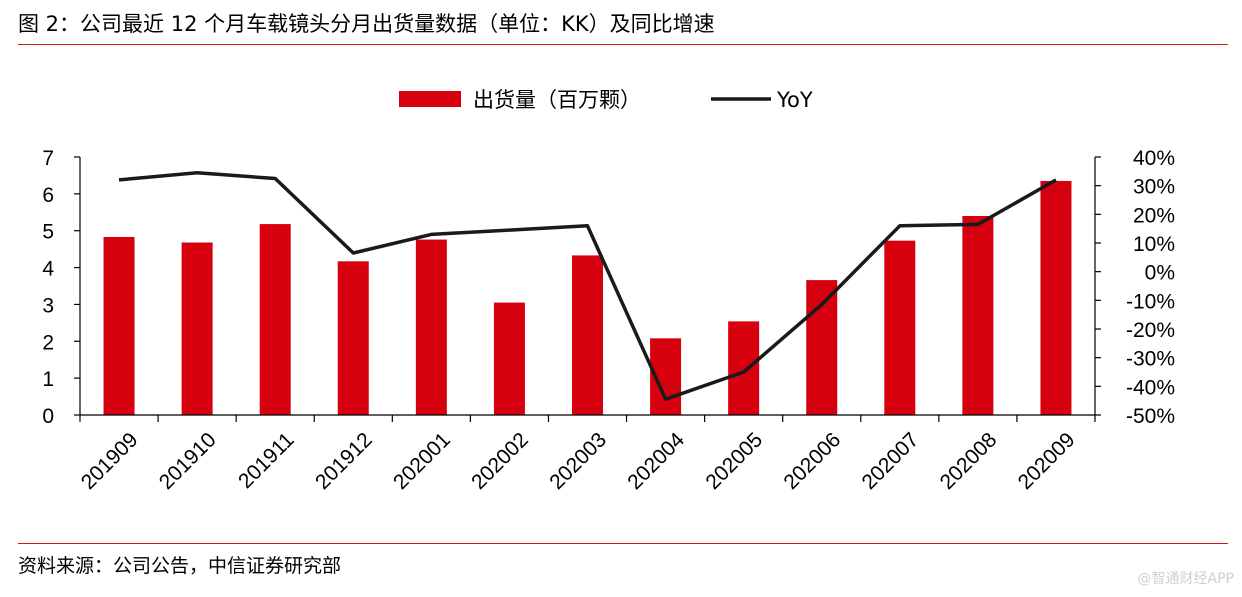 The height and width of the screenshot is (597, 1242). Describe the element at coordinates (969, 461) in the screenshot. I see `x-tick-label: 202008` at that location.